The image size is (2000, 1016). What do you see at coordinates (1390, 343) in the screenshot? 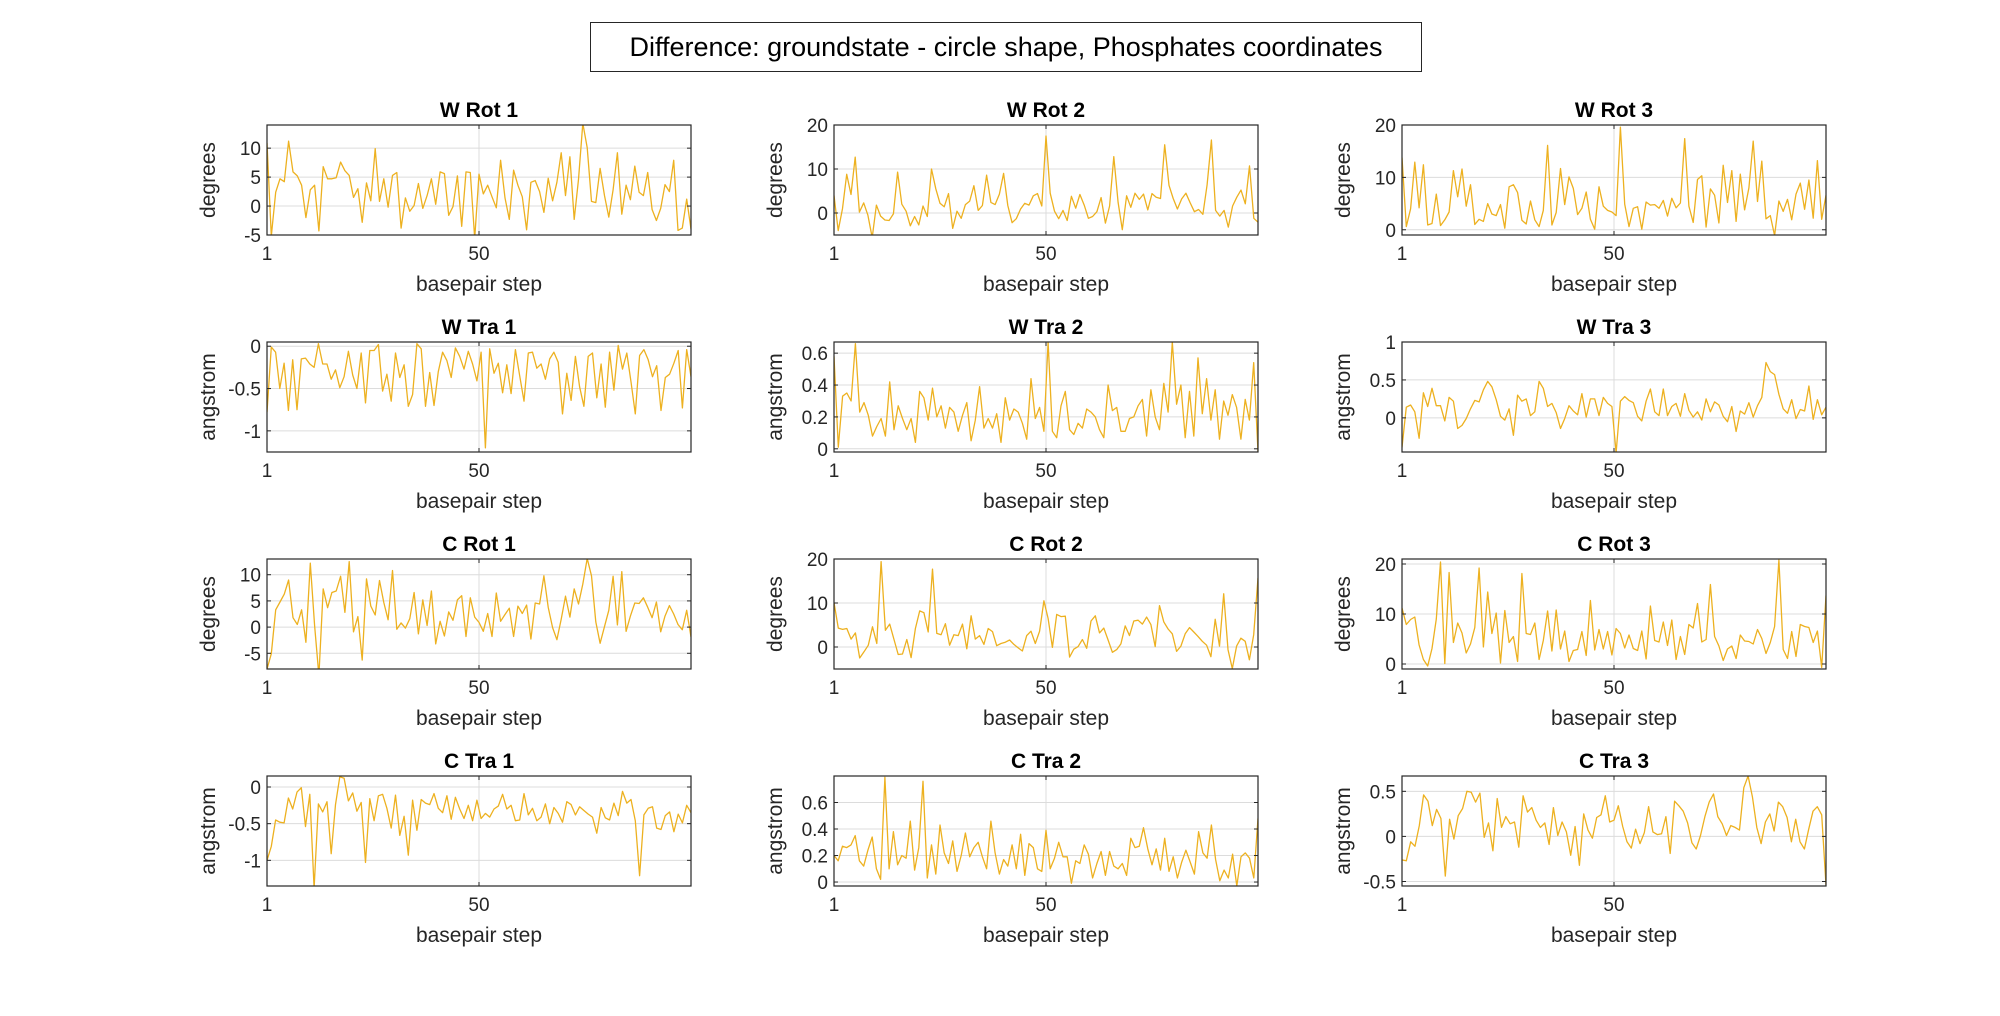
I see `y-tick-label: 1` at bounding box center [1390, 343].